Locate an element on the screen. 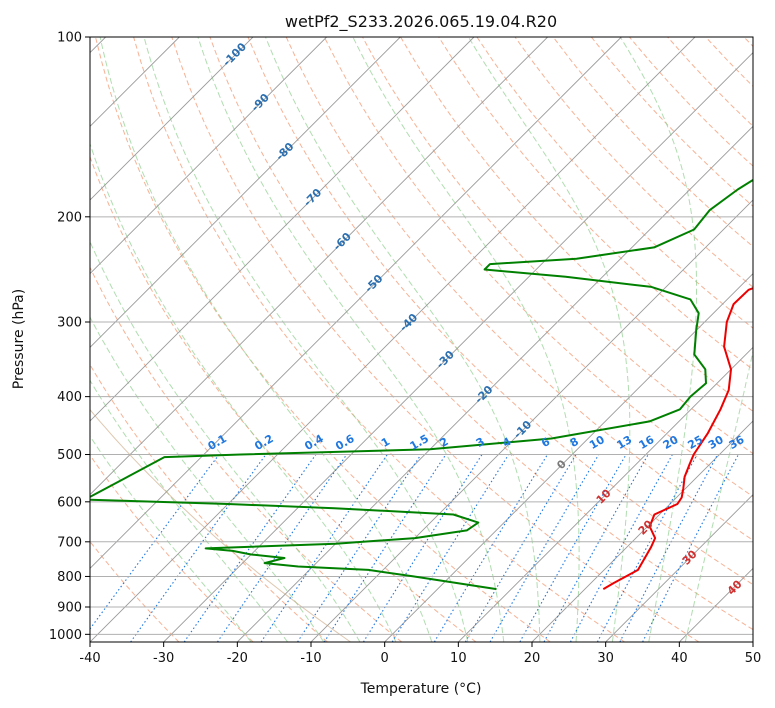 The width and height of the screenshot is (775, 708). x-tick-label: 30 is located at coordinates (605, 658).